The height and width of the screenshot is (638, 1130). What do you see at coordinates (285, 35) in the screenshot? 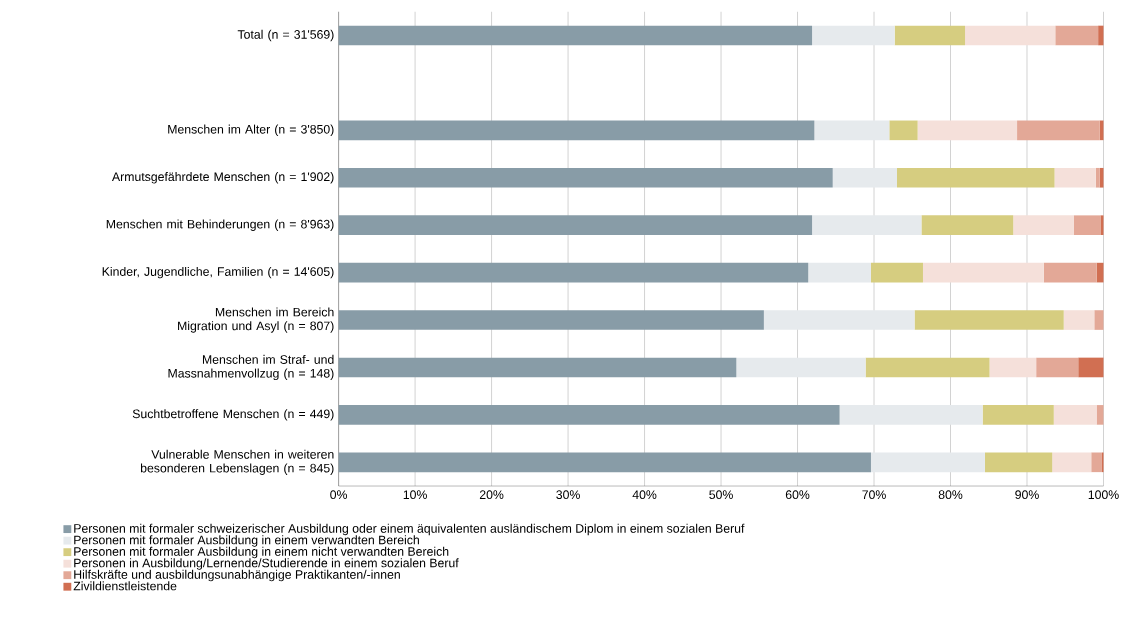
I see `y-tick-label: Total (n = 31'569)` at bounding box center [285, 35].